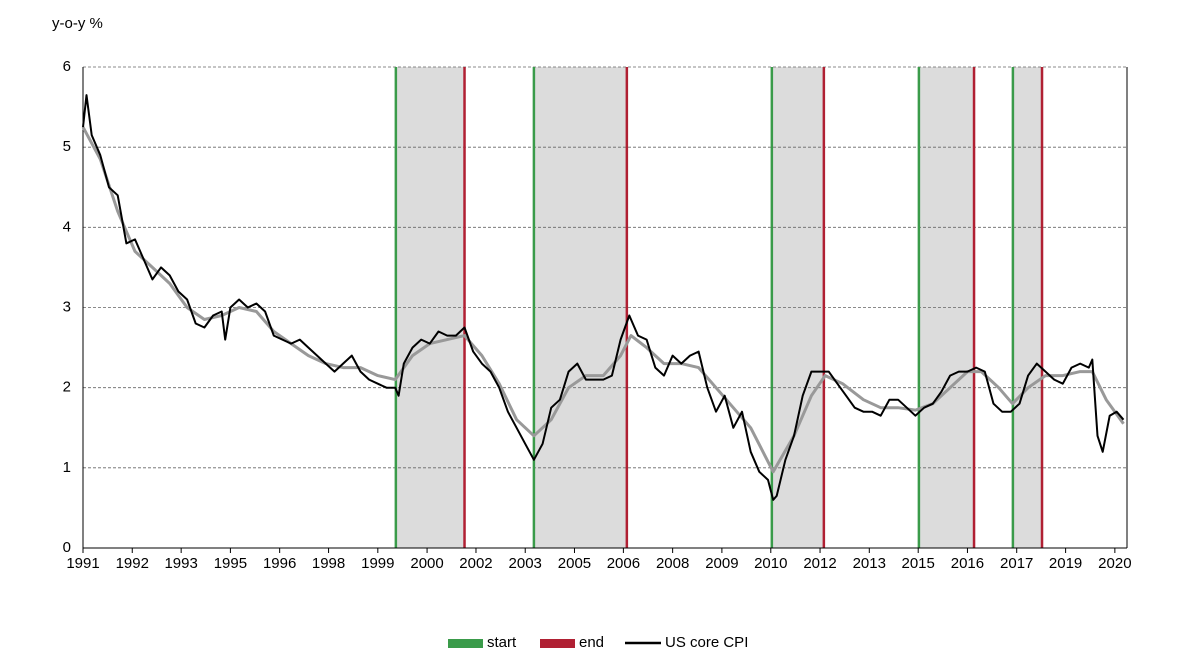 Image resolution: width=1200 pixels, height=670 pixels. Describe the element at coordinates (1114, 563) in the screenshot. I see `x-tick-label: 2020` at that location.